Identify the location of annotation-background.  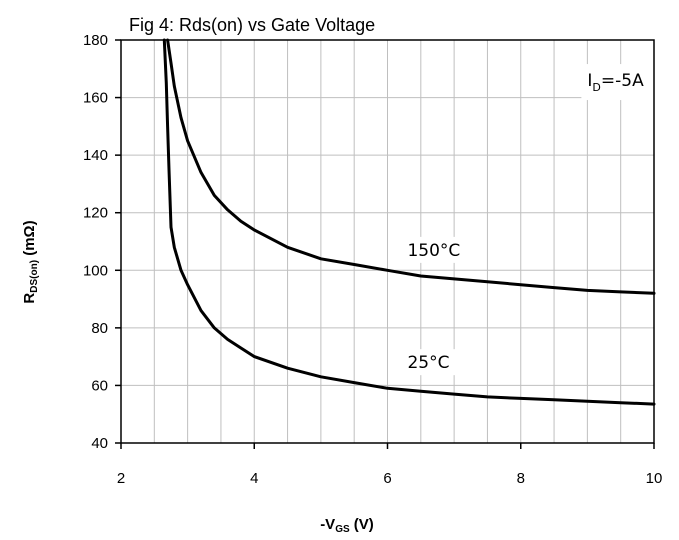
(630, 82).